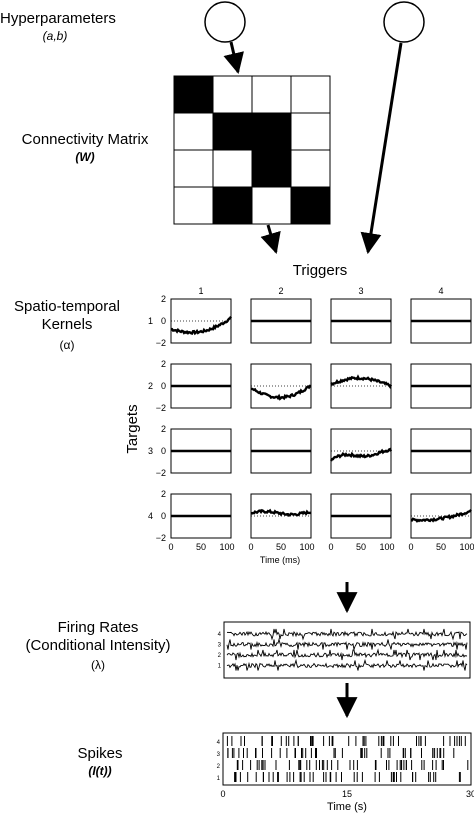 The width and height of the screenshot is (474, 814). What do you see at coordinates (281, 547) in the screenshot?
I see `kernel-xtick-2-1: 50` at bounding box center [281, 547].